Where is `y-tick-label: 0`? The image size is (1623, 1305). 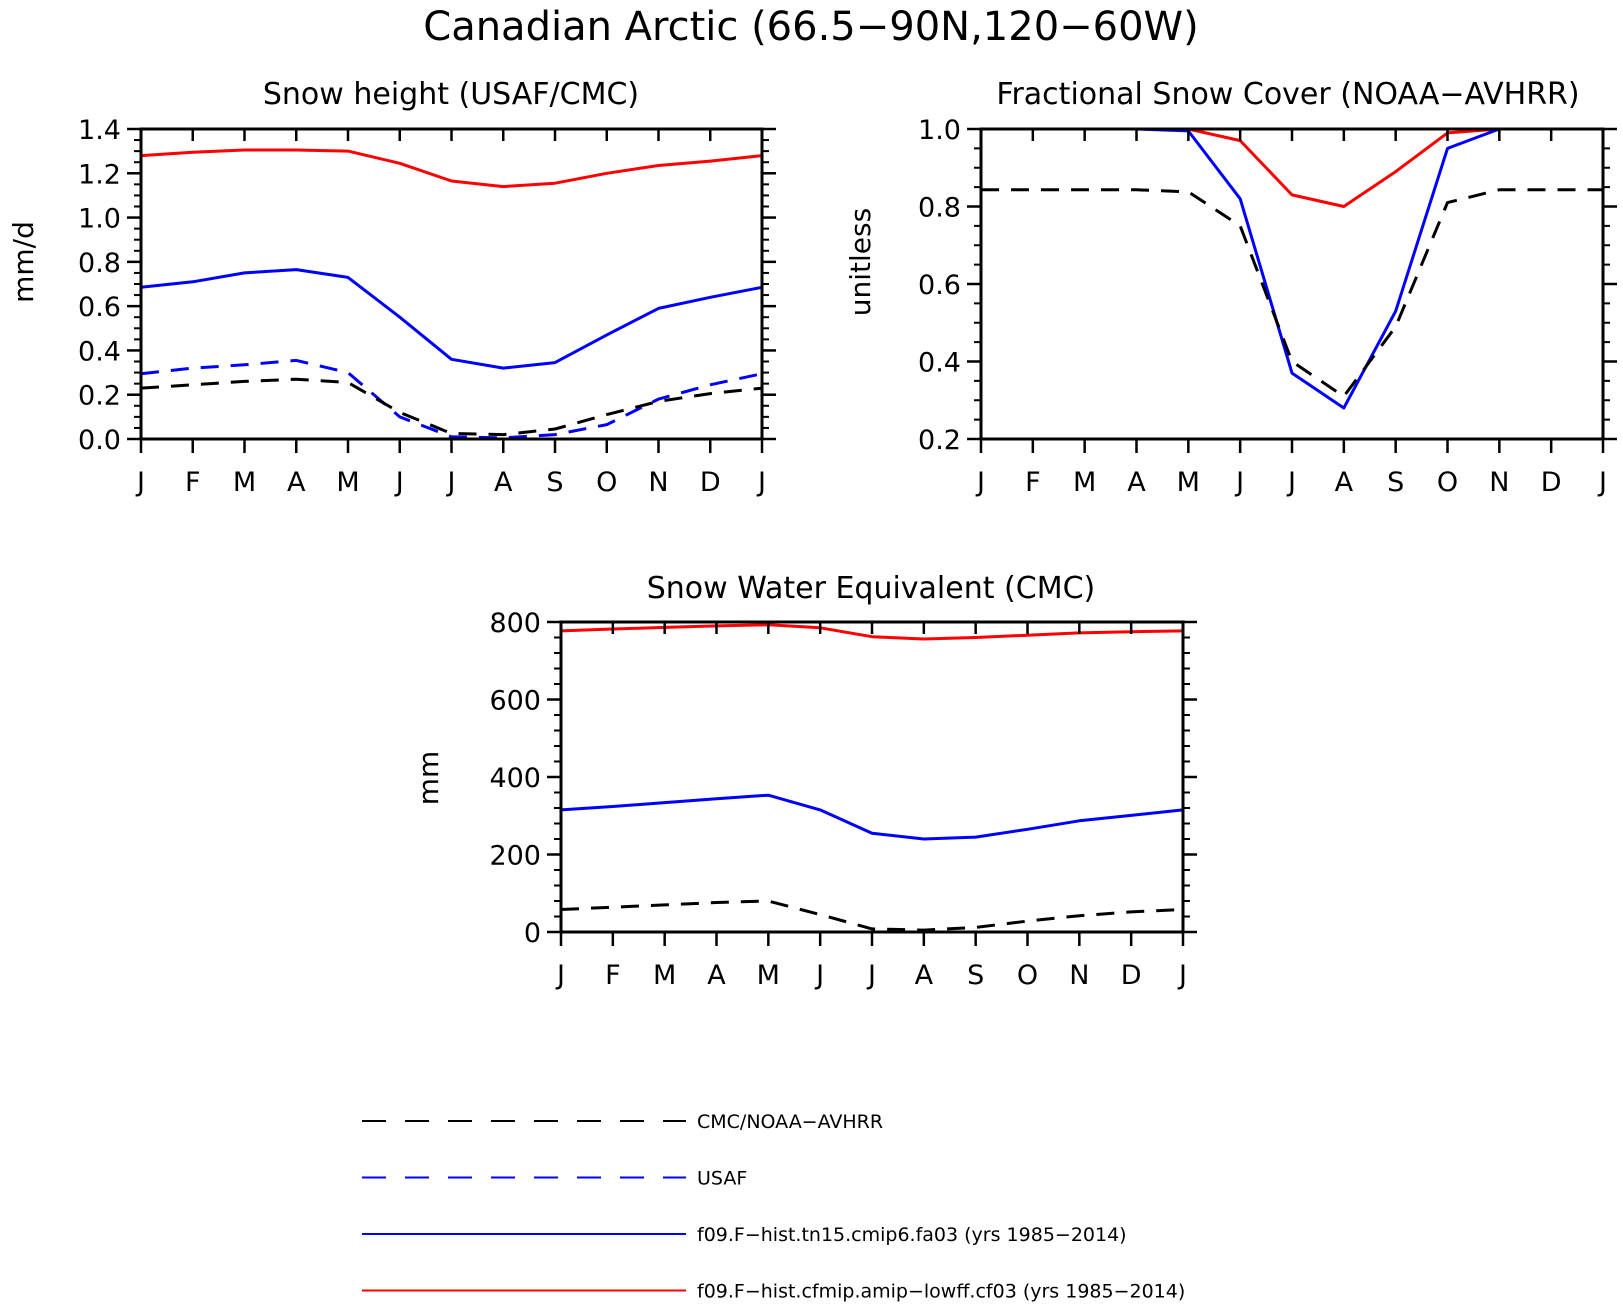
y-tick-label: 0 is located at coordinates (532, 933).